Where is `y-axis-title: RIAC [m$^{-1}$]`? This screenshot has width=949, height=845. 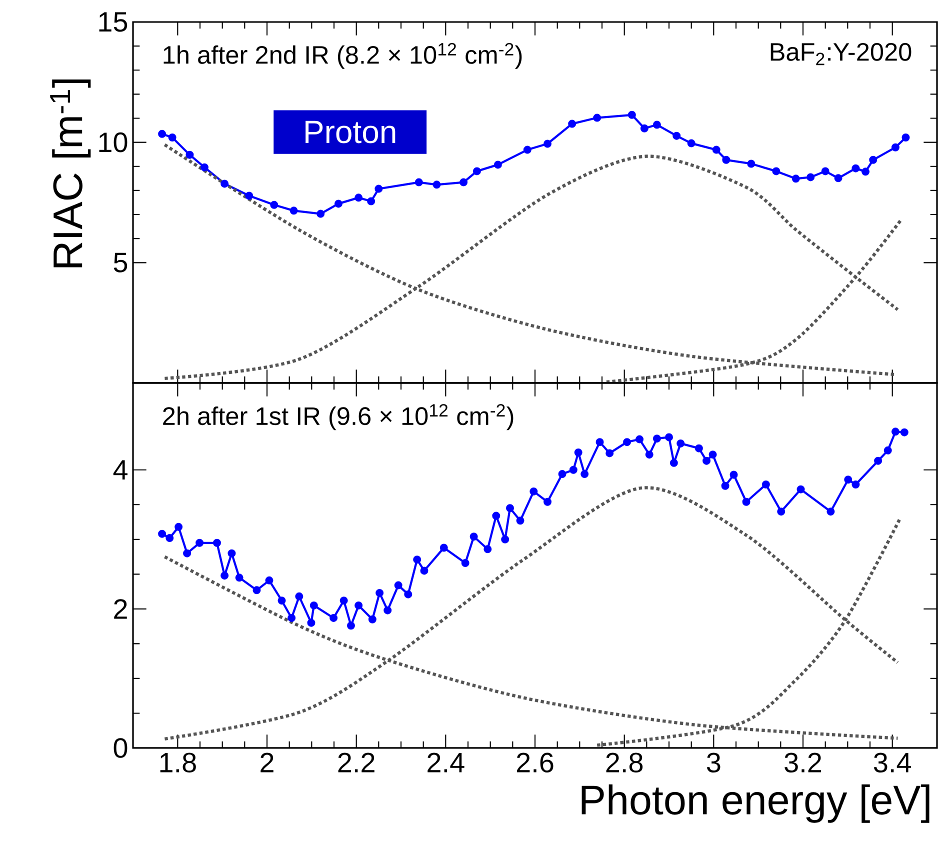 y-axis-title: RIAC [m$^{-1}$] is located at coordinates (70, 174).